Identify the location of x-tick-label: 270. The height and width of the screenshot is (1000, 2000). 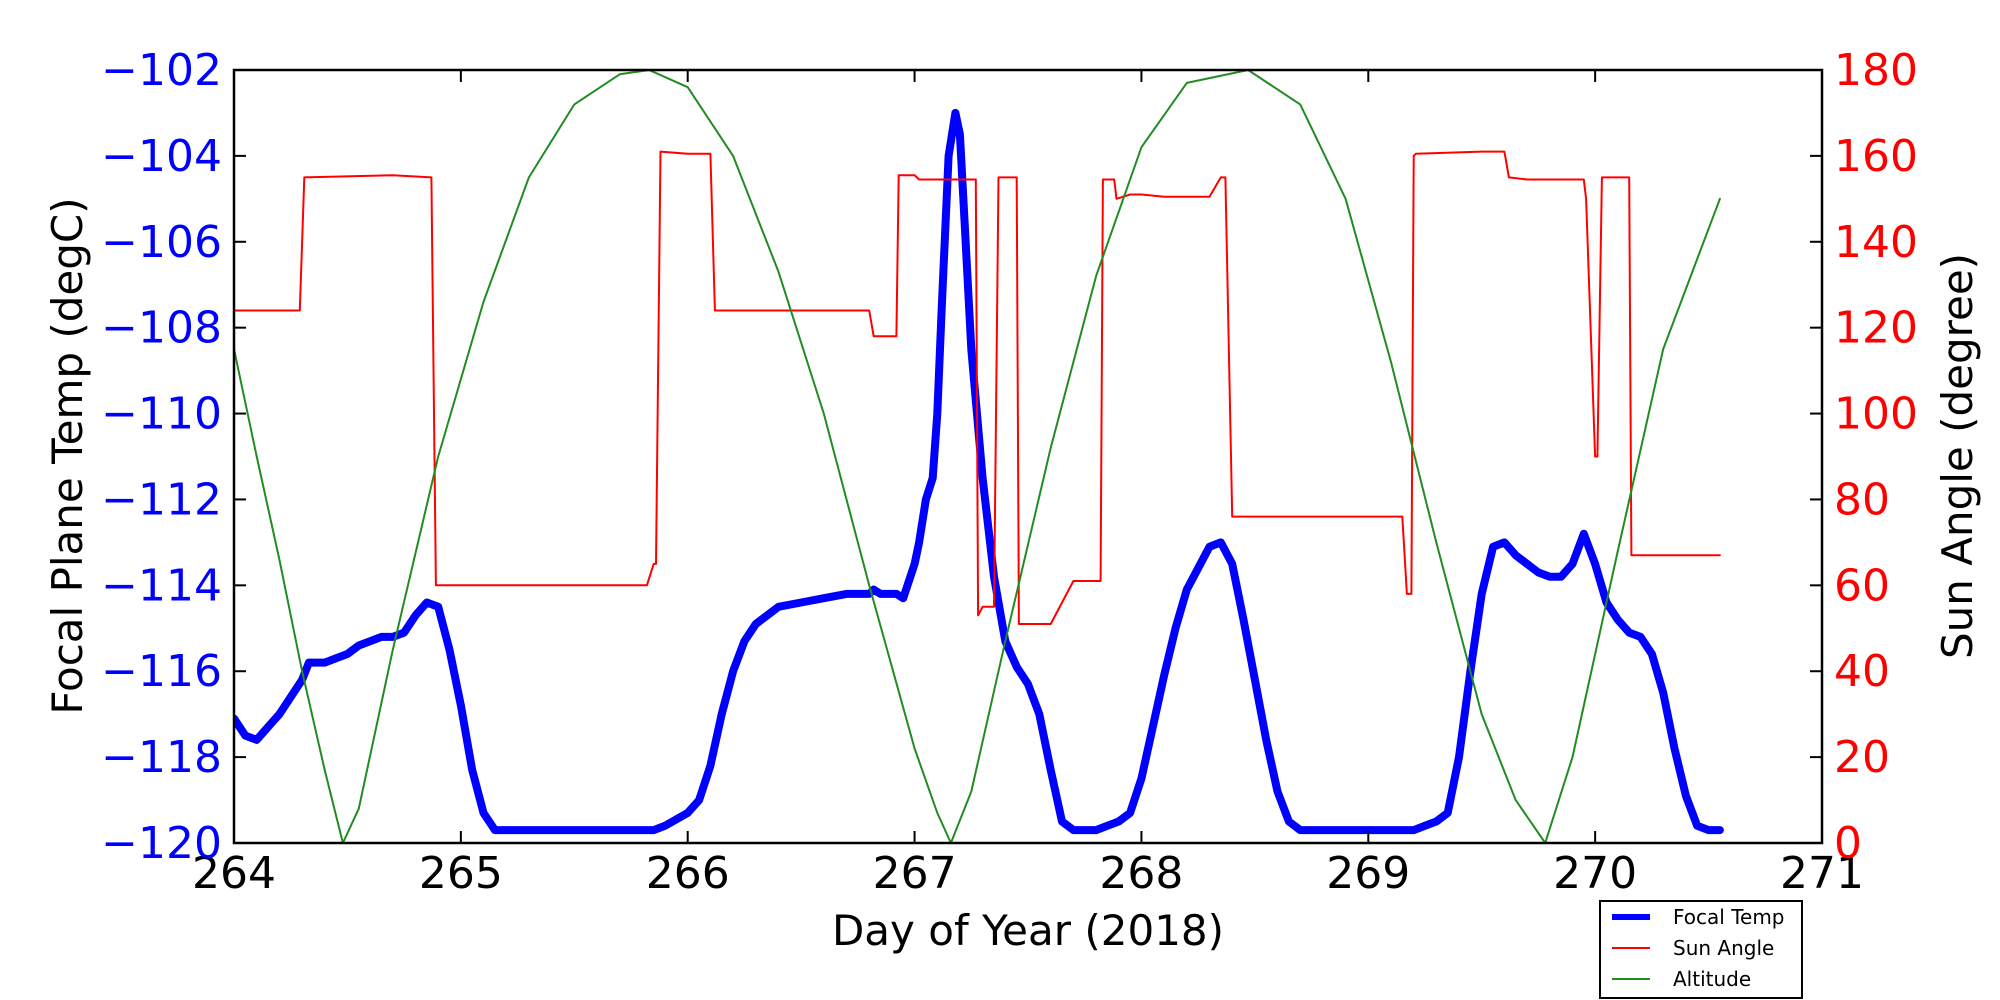
(1595, 873).